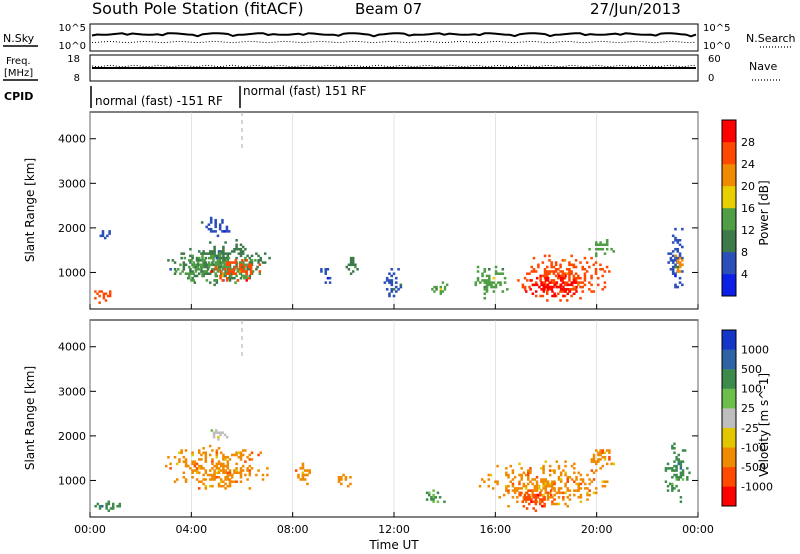  What do you see at coordinates (389, 260) in the screenshot?
I see `power-marks` at bounding box center [389, 260].